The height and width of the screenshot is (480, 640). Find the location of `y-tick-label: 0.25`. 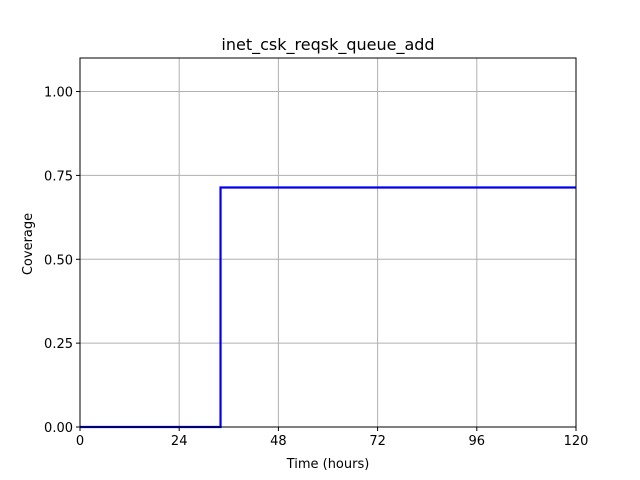

y-tick-label: 0.25 is located at coordinates (58, 344).